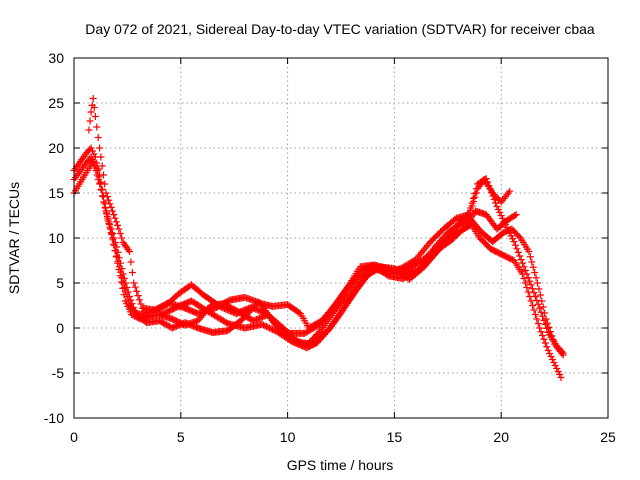  What do you see at coordinates (181, 437) in the screenshot?
I see `x-tick-label: 5` at bounding box center [181, 437].